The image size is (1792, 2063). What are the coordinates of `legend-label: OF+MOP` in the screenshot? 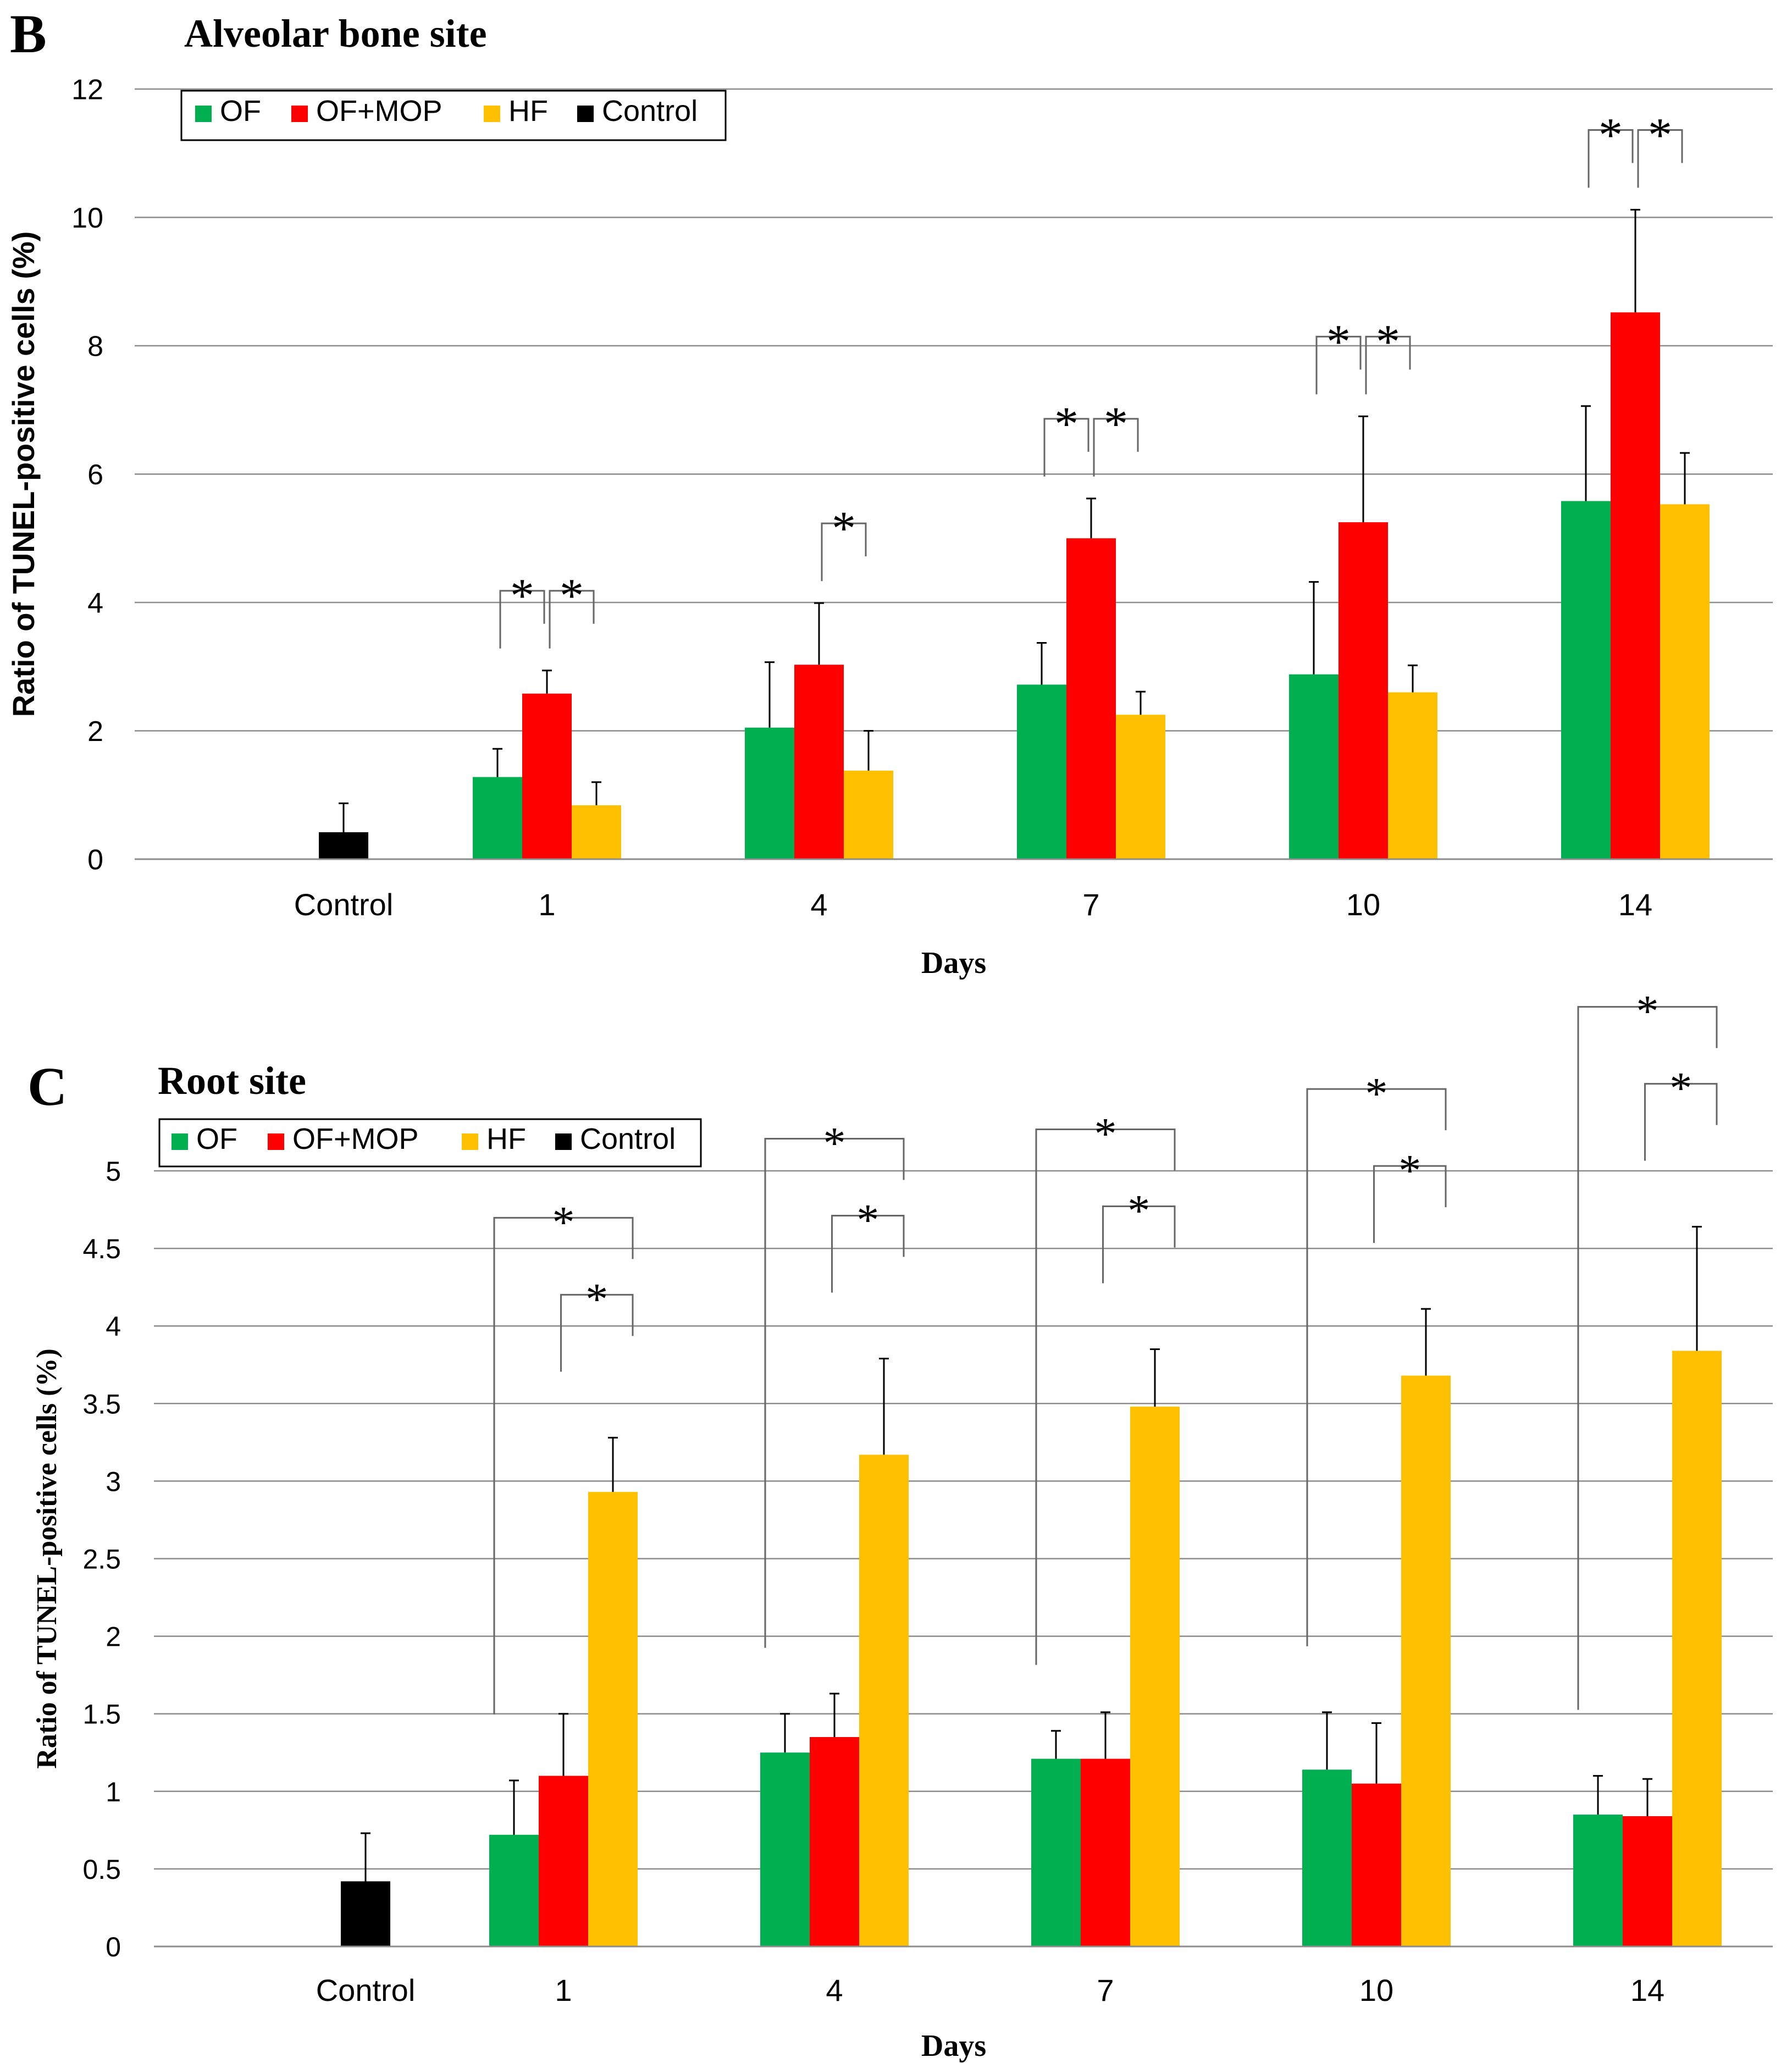 It's located at (356, 1138).